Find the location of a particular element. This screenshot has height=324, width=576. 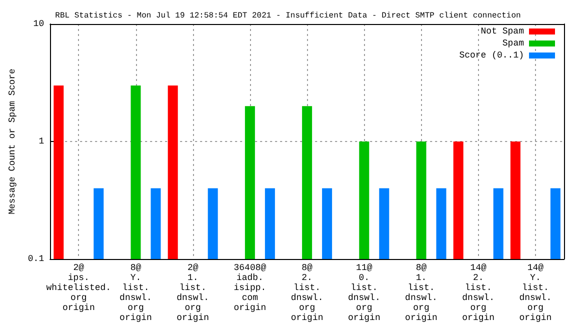

x-tick-label: 2@ 1. list. dnswl. org origin is located at coordinates (193, 293).